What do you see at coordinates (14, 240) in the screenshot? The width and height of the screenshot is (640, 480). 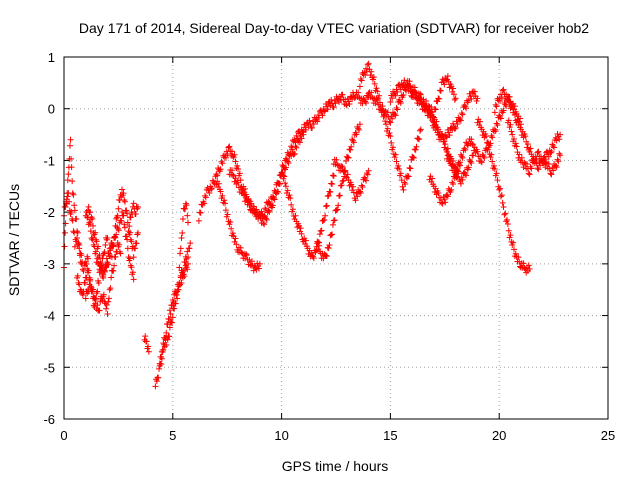 I see `y-axis-label: SDTVAR / TECUs` at bounding box center [14, 240].